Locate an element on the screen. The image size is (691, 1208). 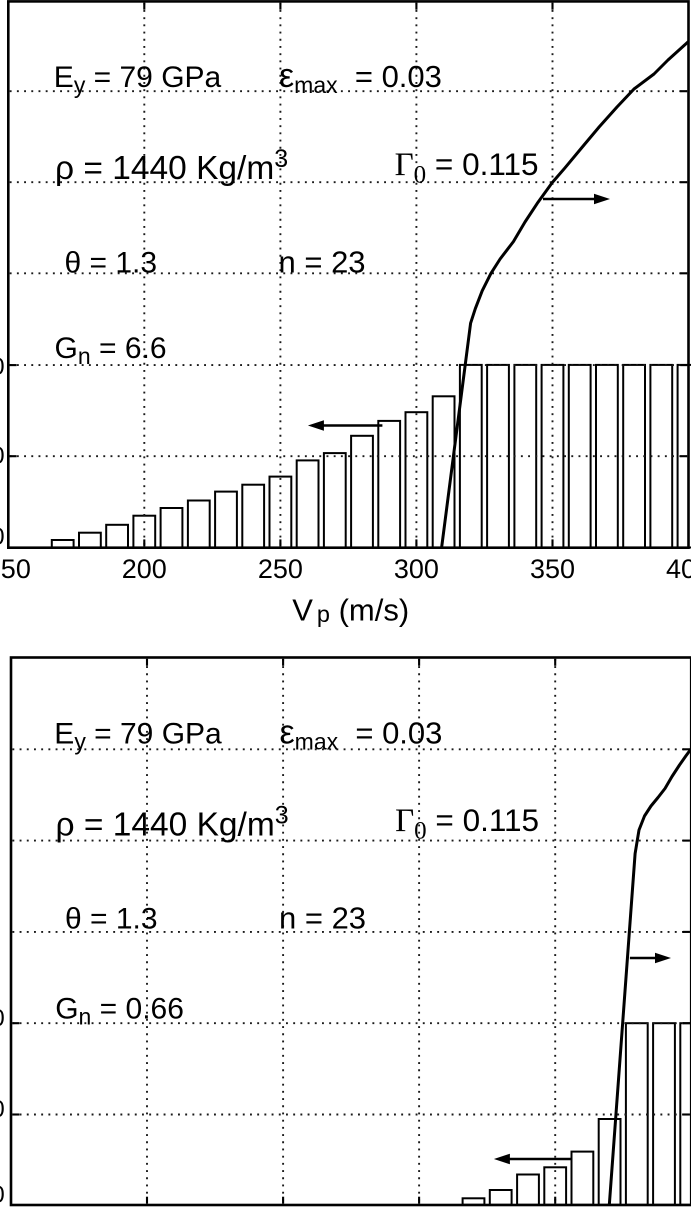
svg-text: Vp​ (m/s) is located at coordinates (350, 609).